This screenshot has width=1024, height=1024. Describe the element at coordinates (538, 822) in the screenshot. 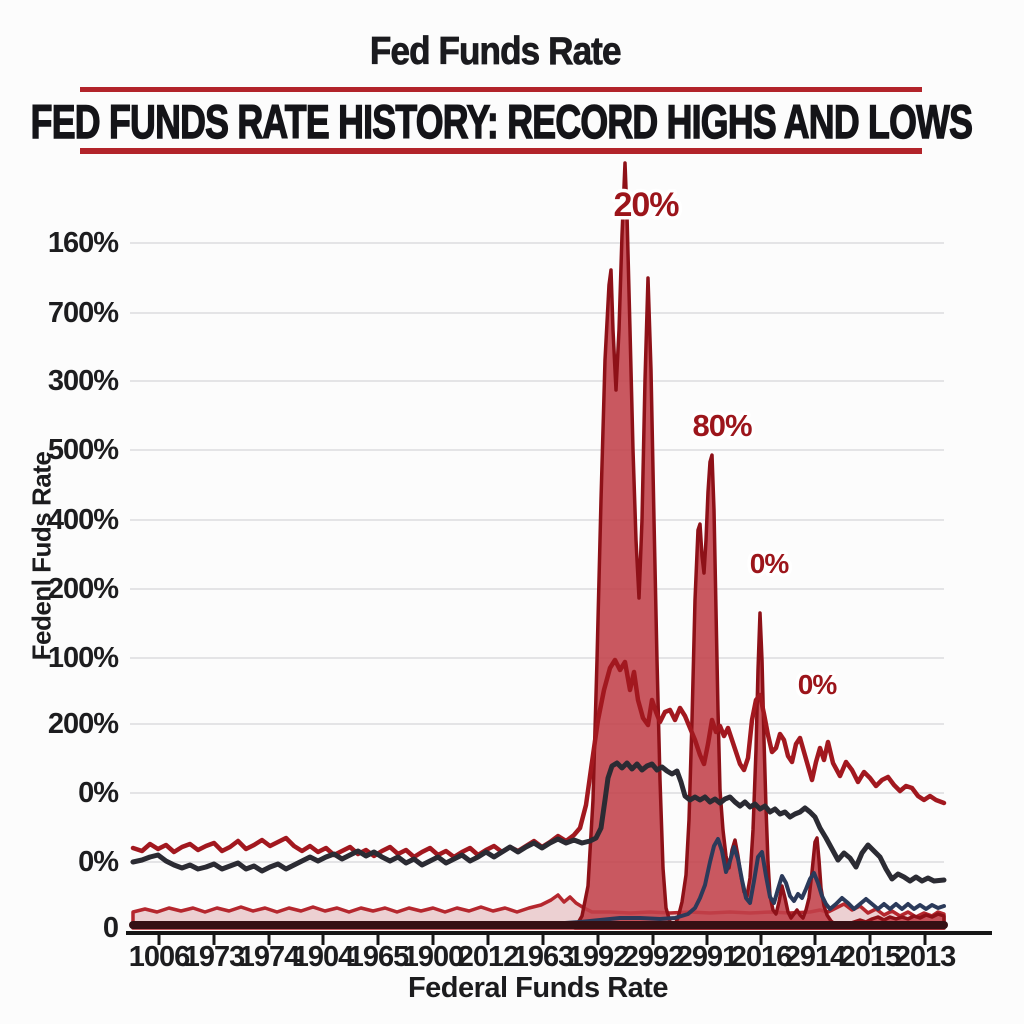

I see `series-black-line` at that location.